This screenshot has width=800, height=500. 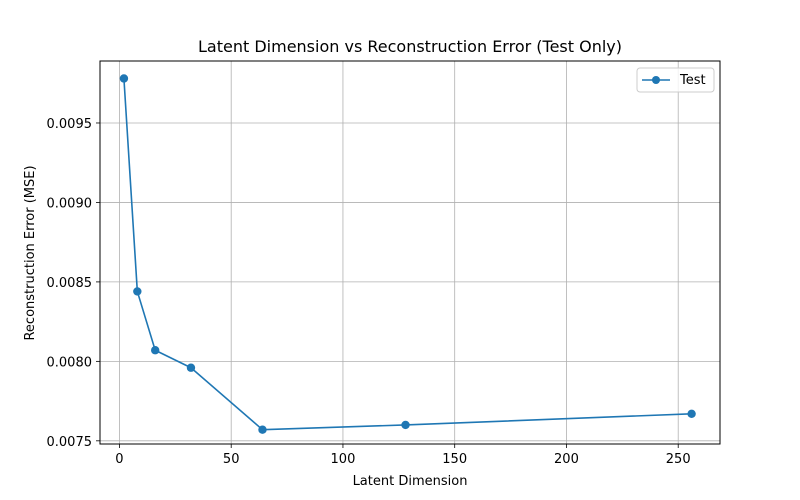 What do you see at coordinates (454, 459) in the screenshot?
I see `x-tick-label: 150` at bounding box center [454, 459].